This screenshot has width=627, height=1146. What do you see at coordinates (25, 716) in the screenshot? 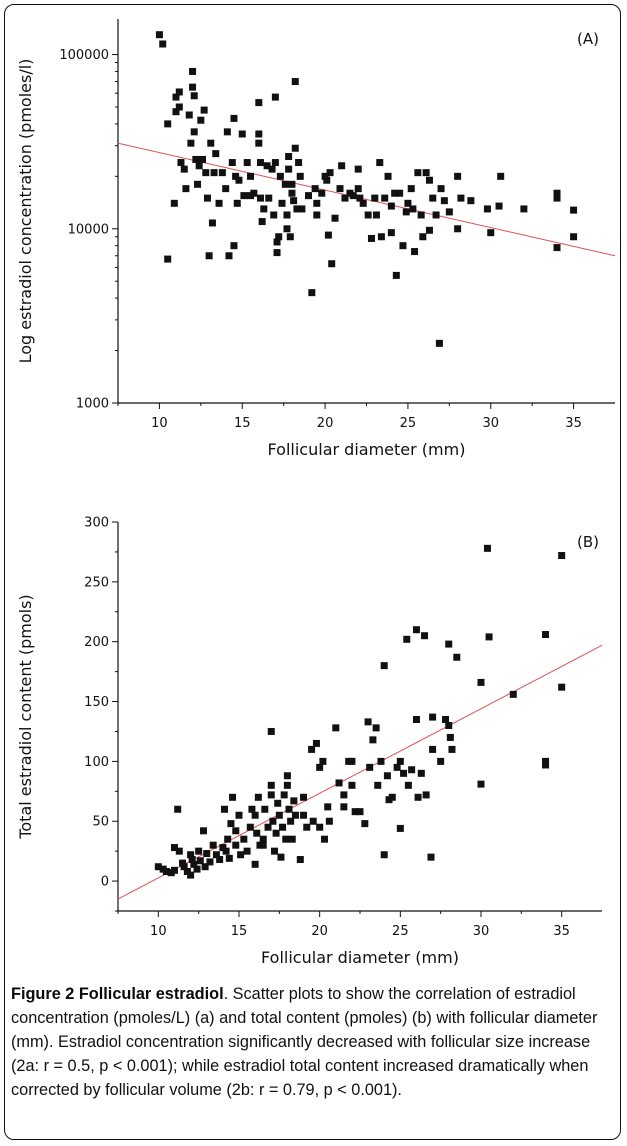
I see `y-axis-label: Total estradiol content (pmols)` at bounding box center [25, 716].